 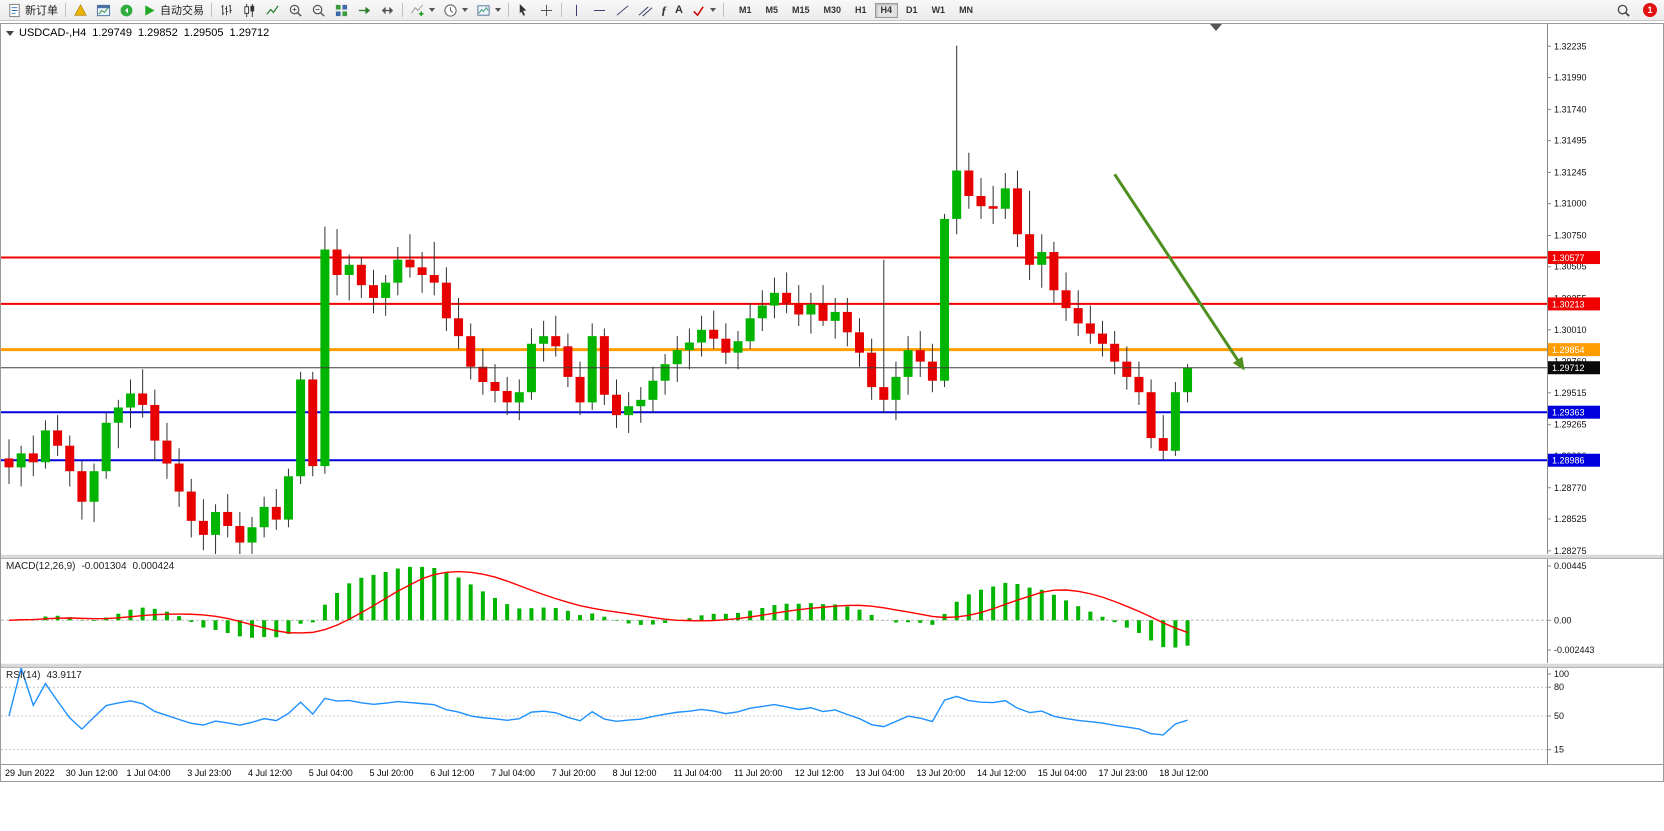 I want to click on svg-text: 1.32235, so click(x=1570, y=46).